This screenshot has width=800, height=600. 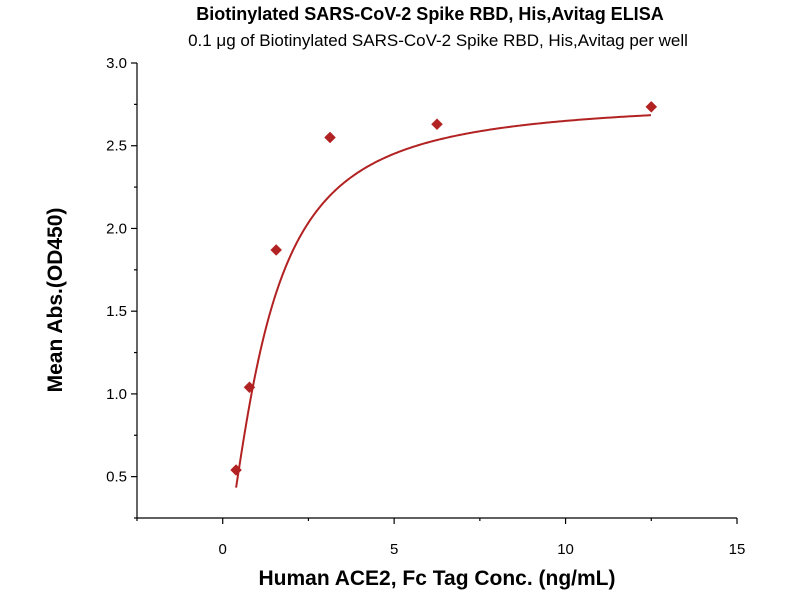 I want to click on y-ticks: 0.5 1.0 1.5 2.0 2.5 3.0, so click(x=121, y=287).